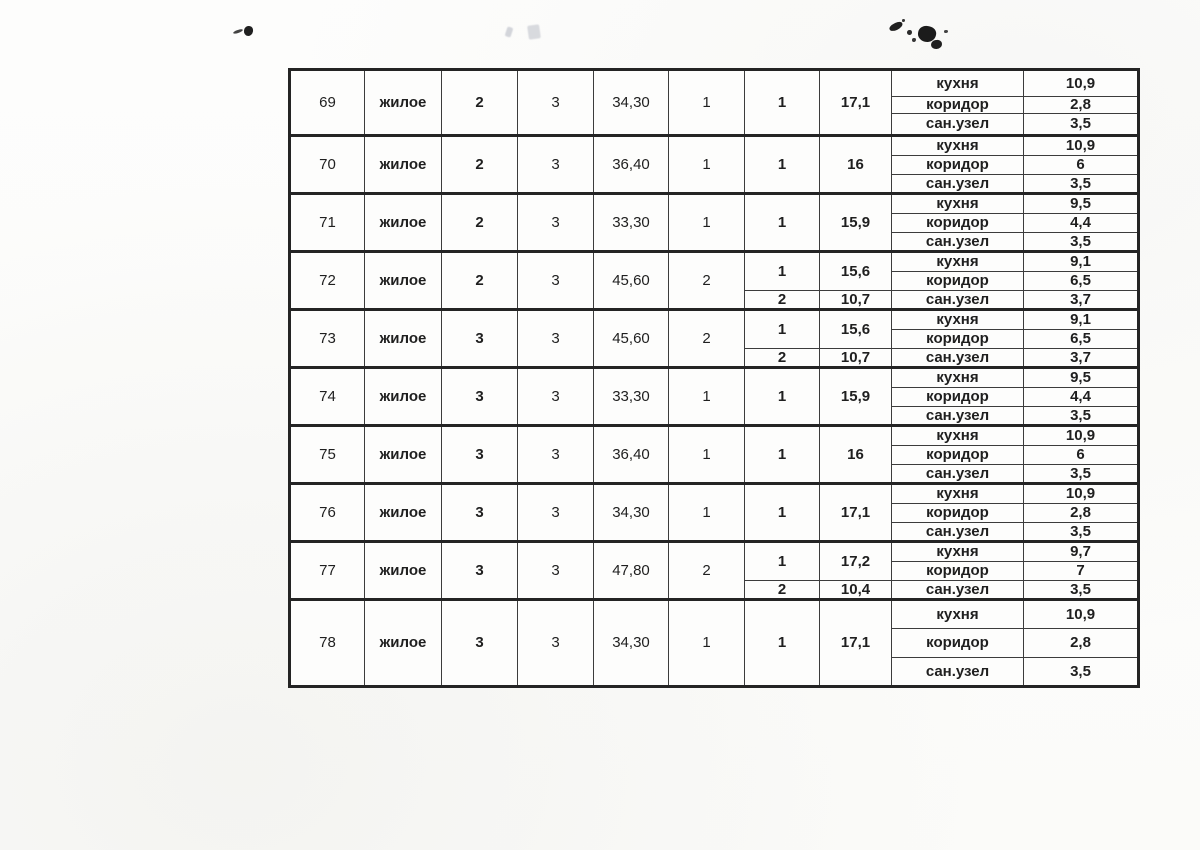 The image size is (1200, 850). I want to click on apartment-row-76-sub2: коридор 2,8, so click(714, 513).